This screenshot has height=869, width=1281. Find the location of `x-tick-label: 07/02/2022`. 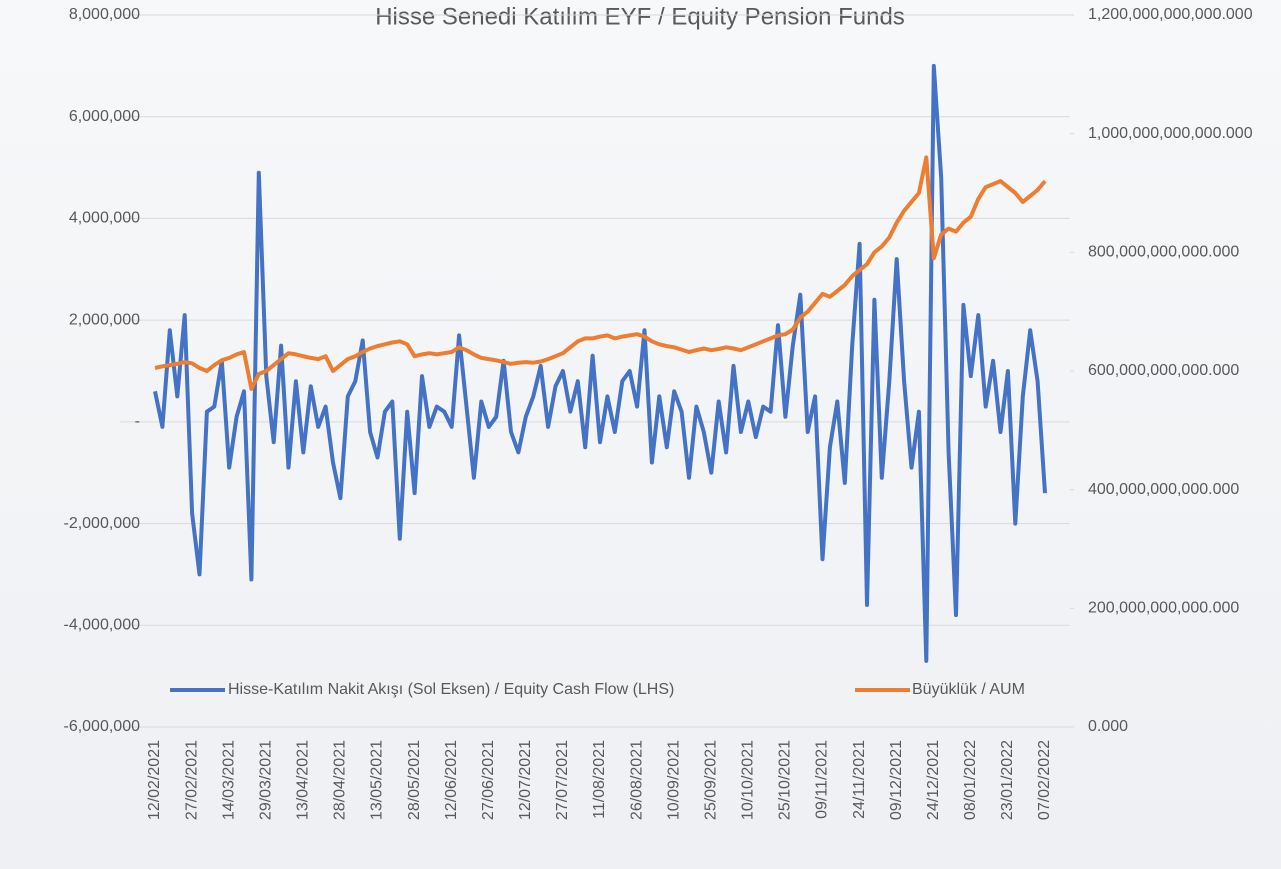

x-tick-label: 07/02/2022 is located at coordinates (1044, 780).